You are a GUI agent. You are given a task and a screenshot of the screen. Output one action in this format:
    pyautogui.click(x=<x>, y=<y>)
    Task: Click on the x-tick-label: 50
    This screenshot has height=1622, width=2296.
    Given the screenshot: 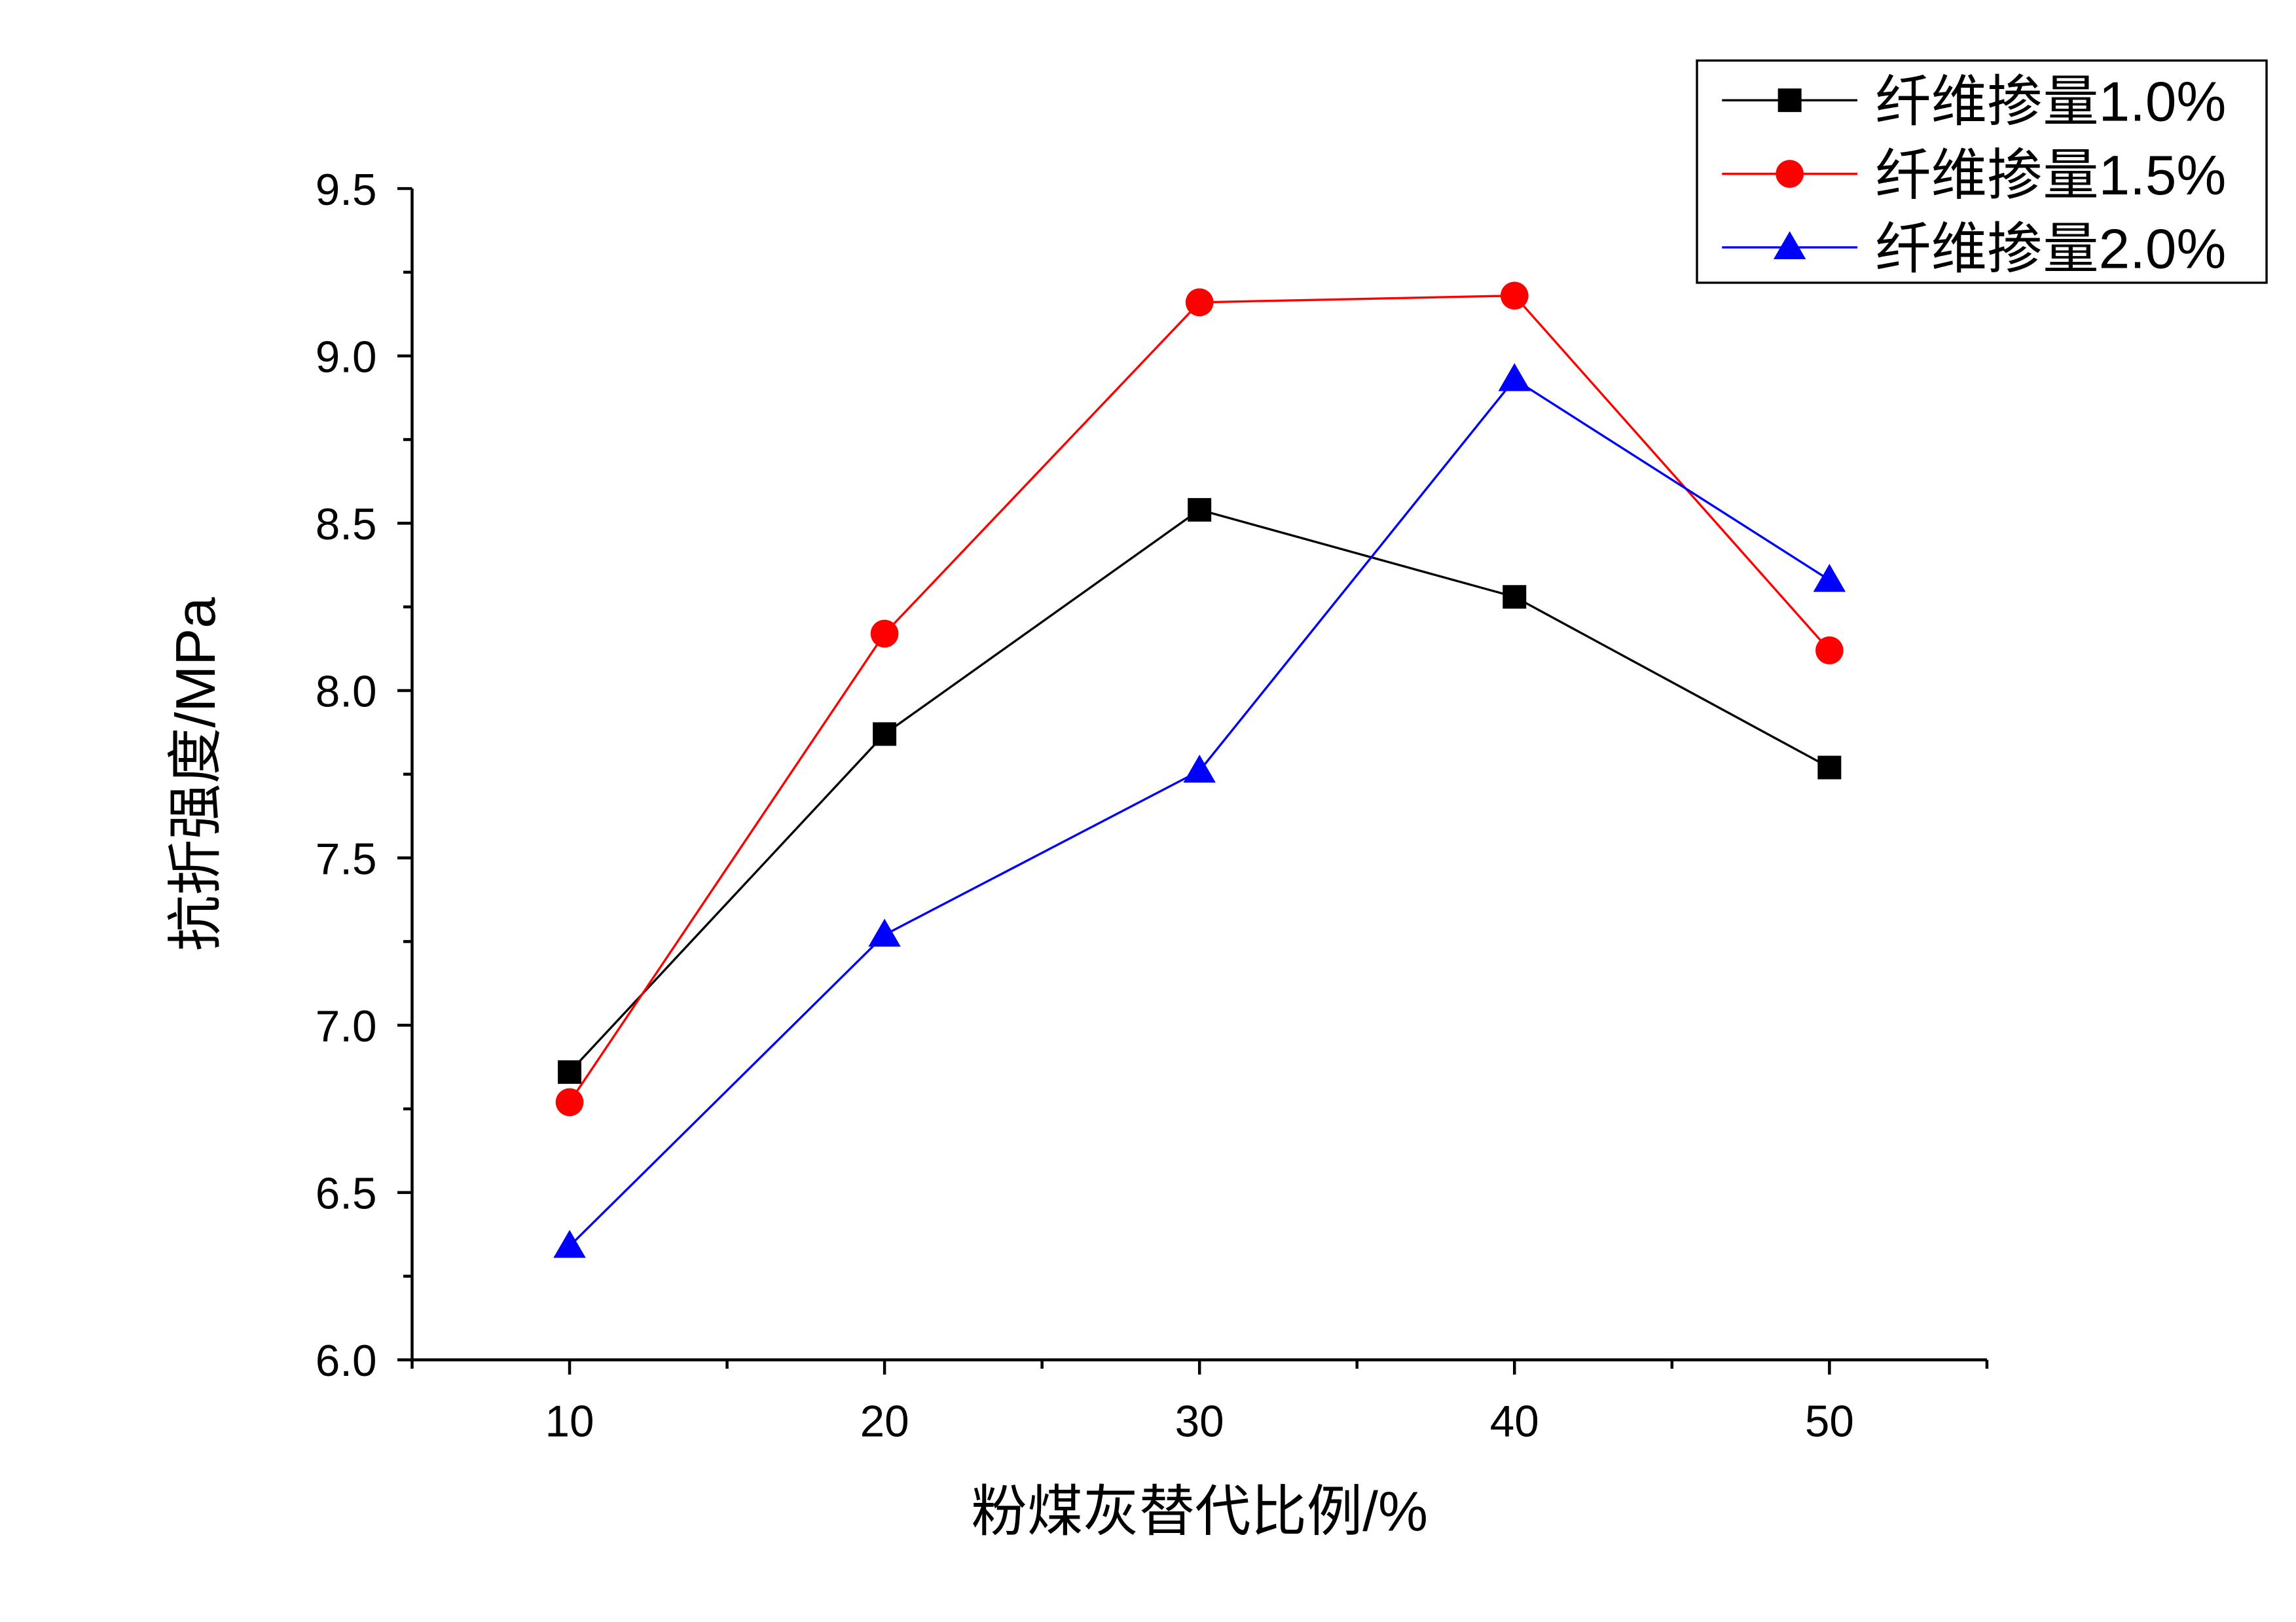 What is the action you would take?
    pyautogui.click(x=1829, y=1421)
    